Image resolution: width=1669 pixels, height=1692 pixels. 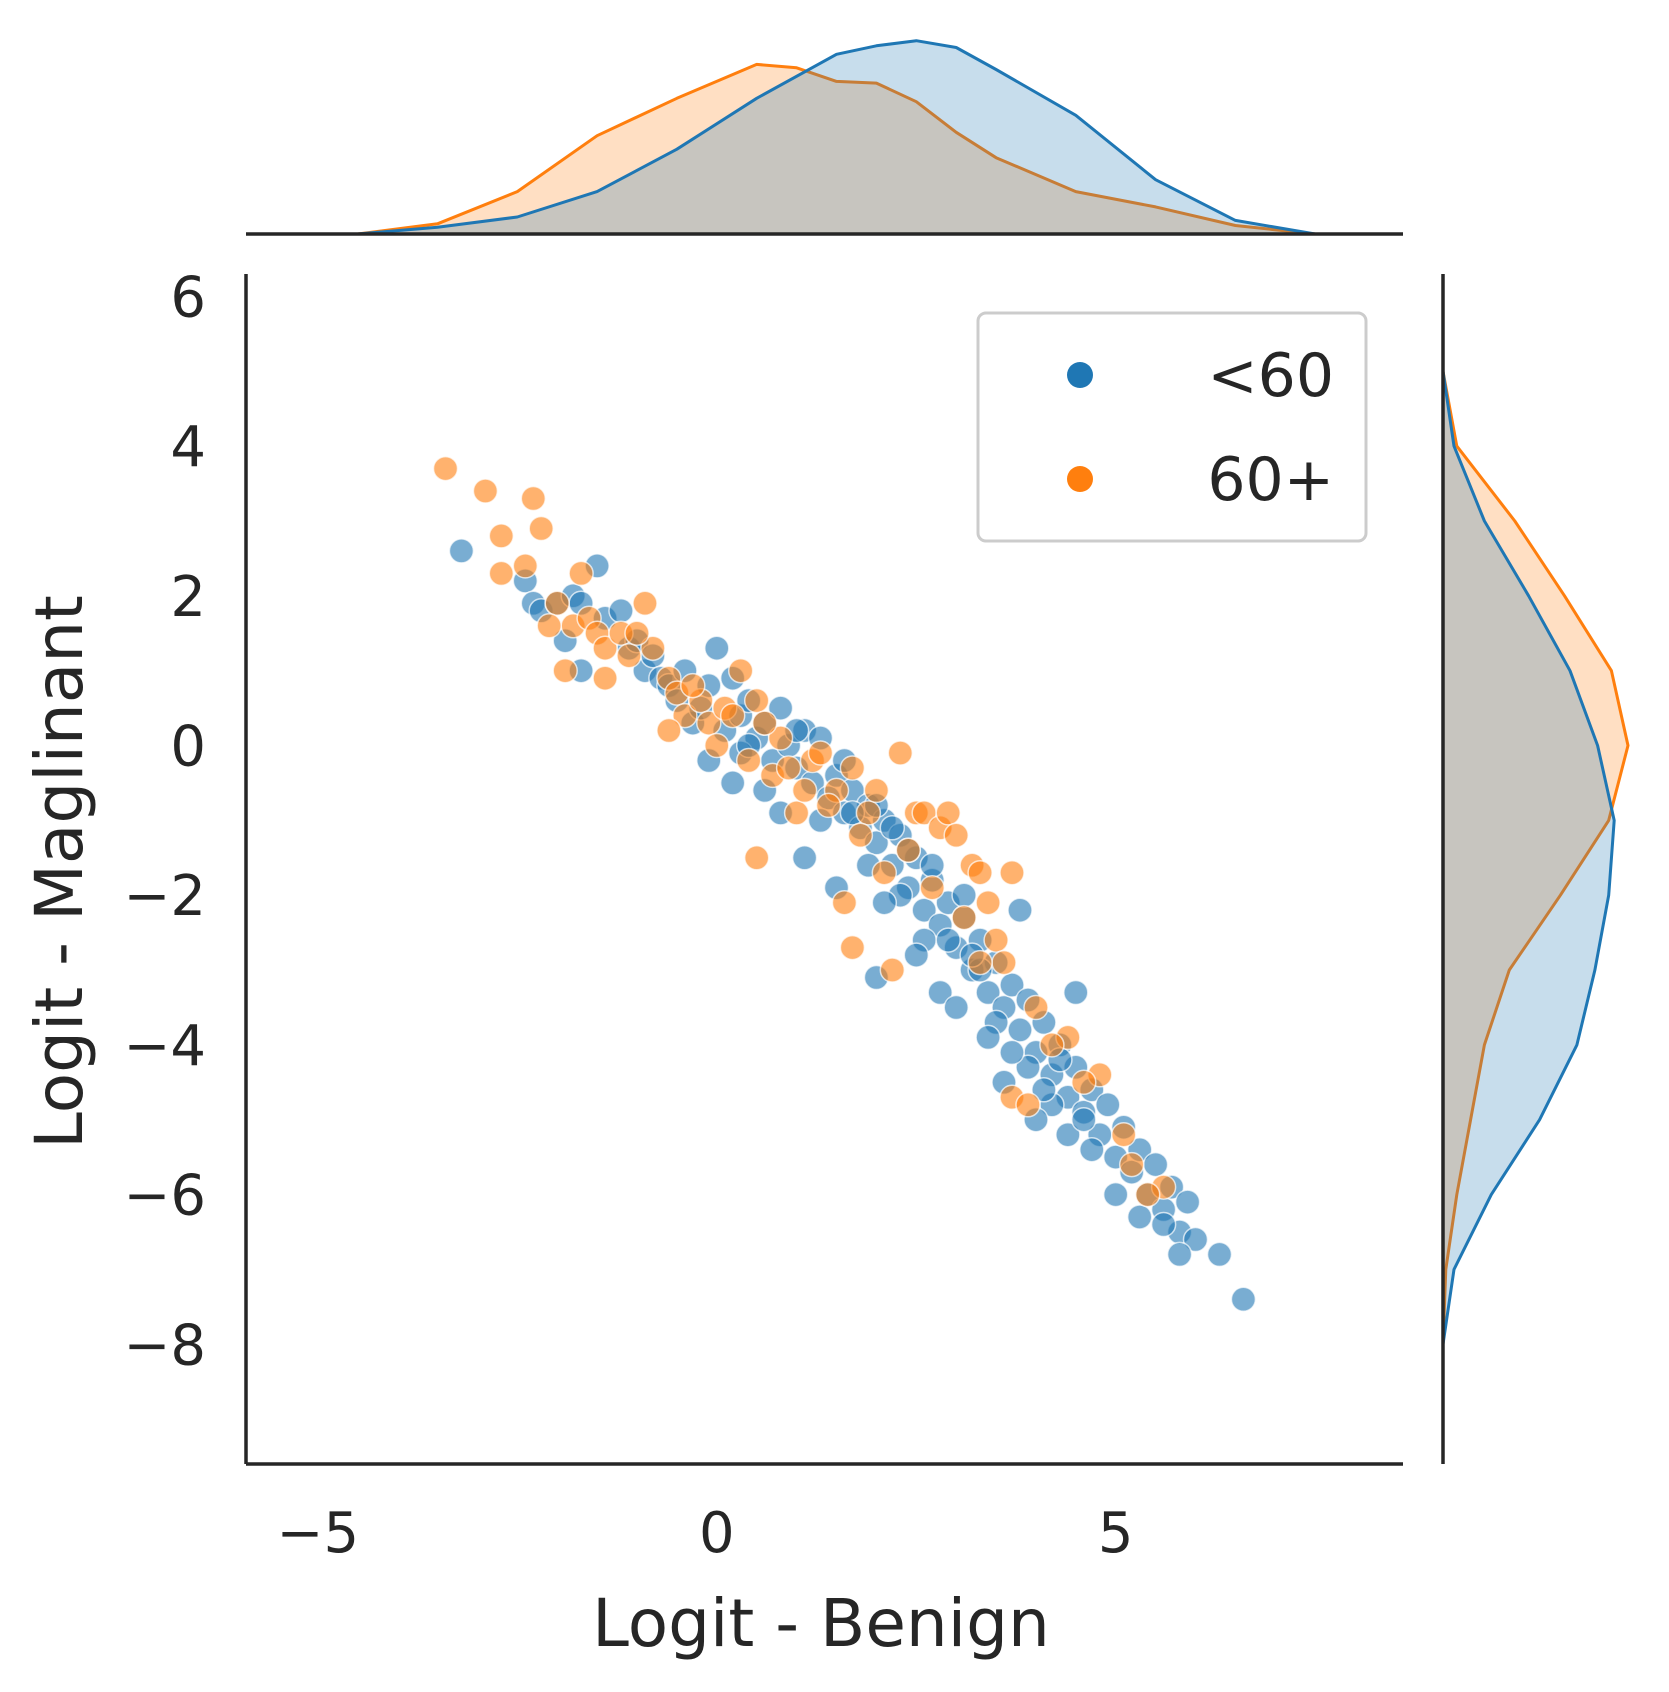 I want to click on y-tick-label-4: −2, so click(x=164, y=896).